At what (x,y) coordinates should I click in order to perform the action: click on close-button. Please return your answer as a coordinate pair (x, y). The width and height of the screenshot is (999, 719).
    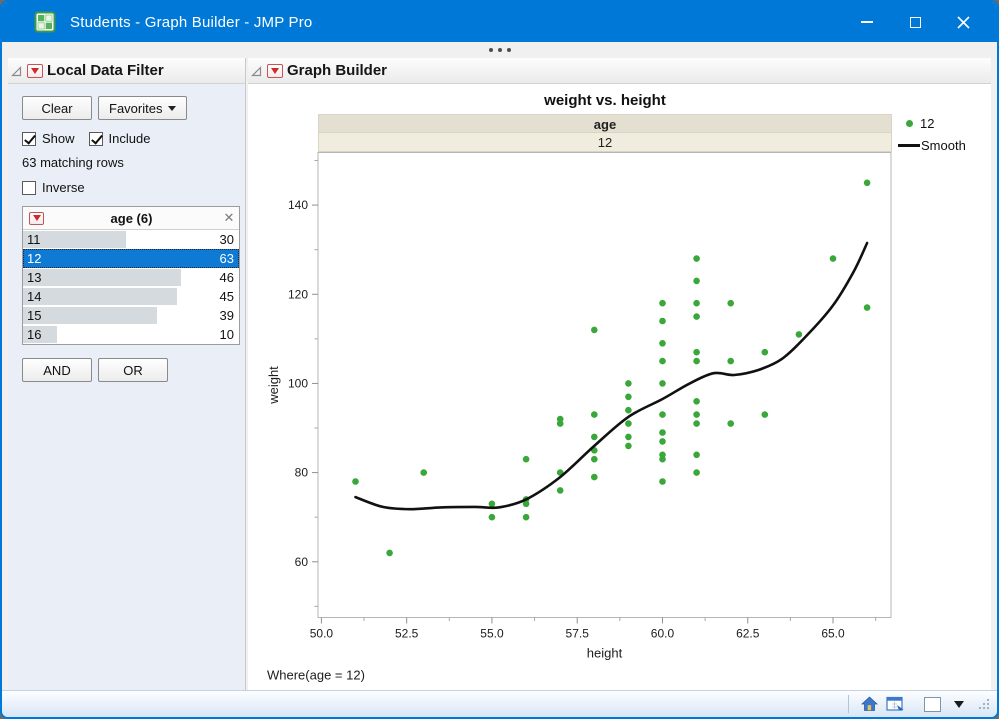
    Looking at the image, I should click on (963, 22).